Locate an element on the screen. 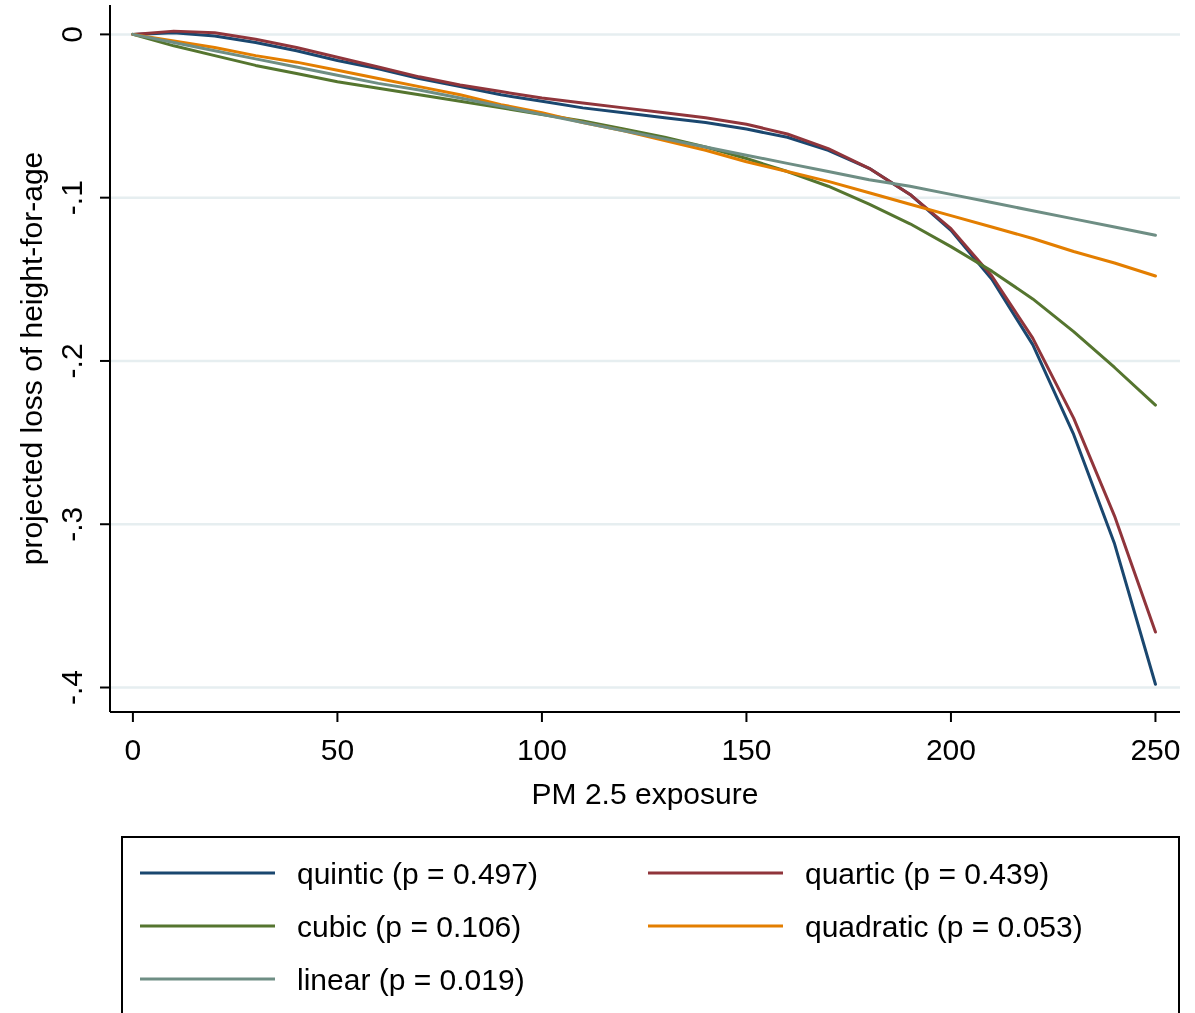 Image resolution: width=1195 pixels, height=1013 pixels. legend-label: quintic (p = 0.497) is located at coordinates (417, 873).